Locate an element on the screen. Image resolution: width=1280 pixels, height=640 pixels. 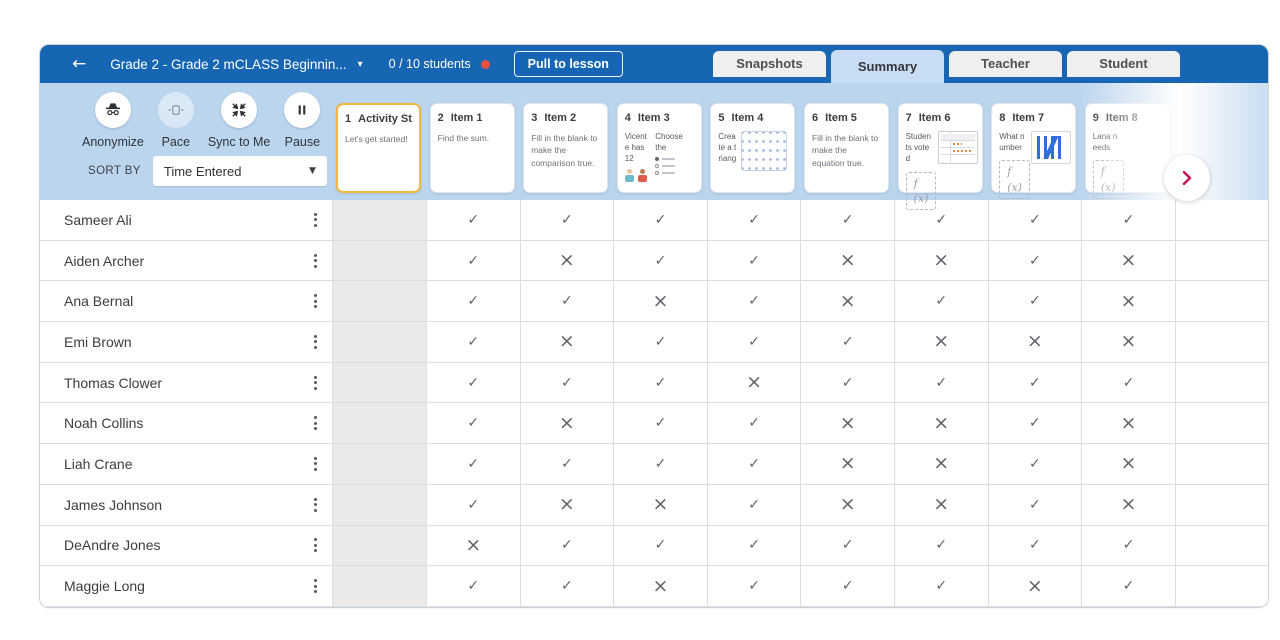
tab-student: Student is located at coordinates (1123, 64).